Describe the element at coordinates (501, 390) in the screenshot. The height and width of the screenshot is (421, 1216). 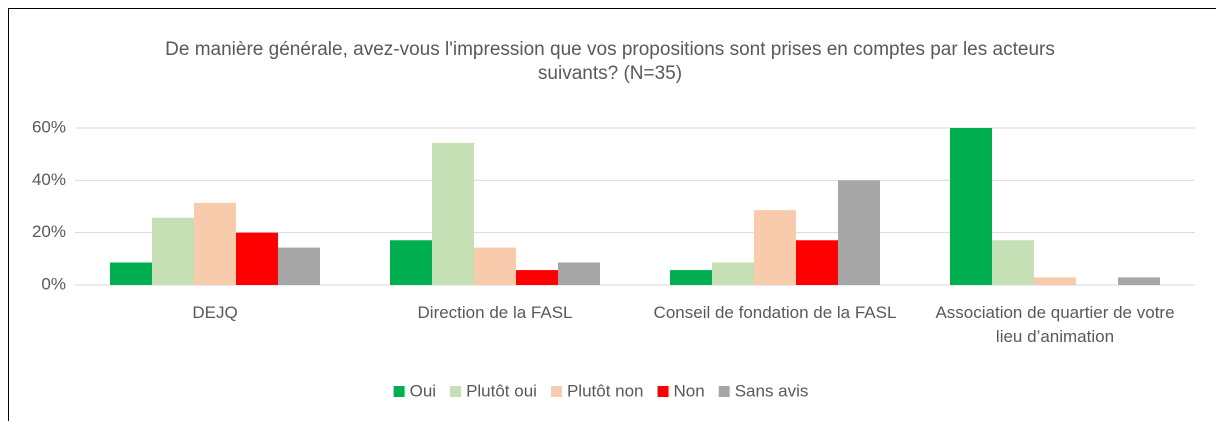
I see `legend-label: Plutôt oui` at that location.